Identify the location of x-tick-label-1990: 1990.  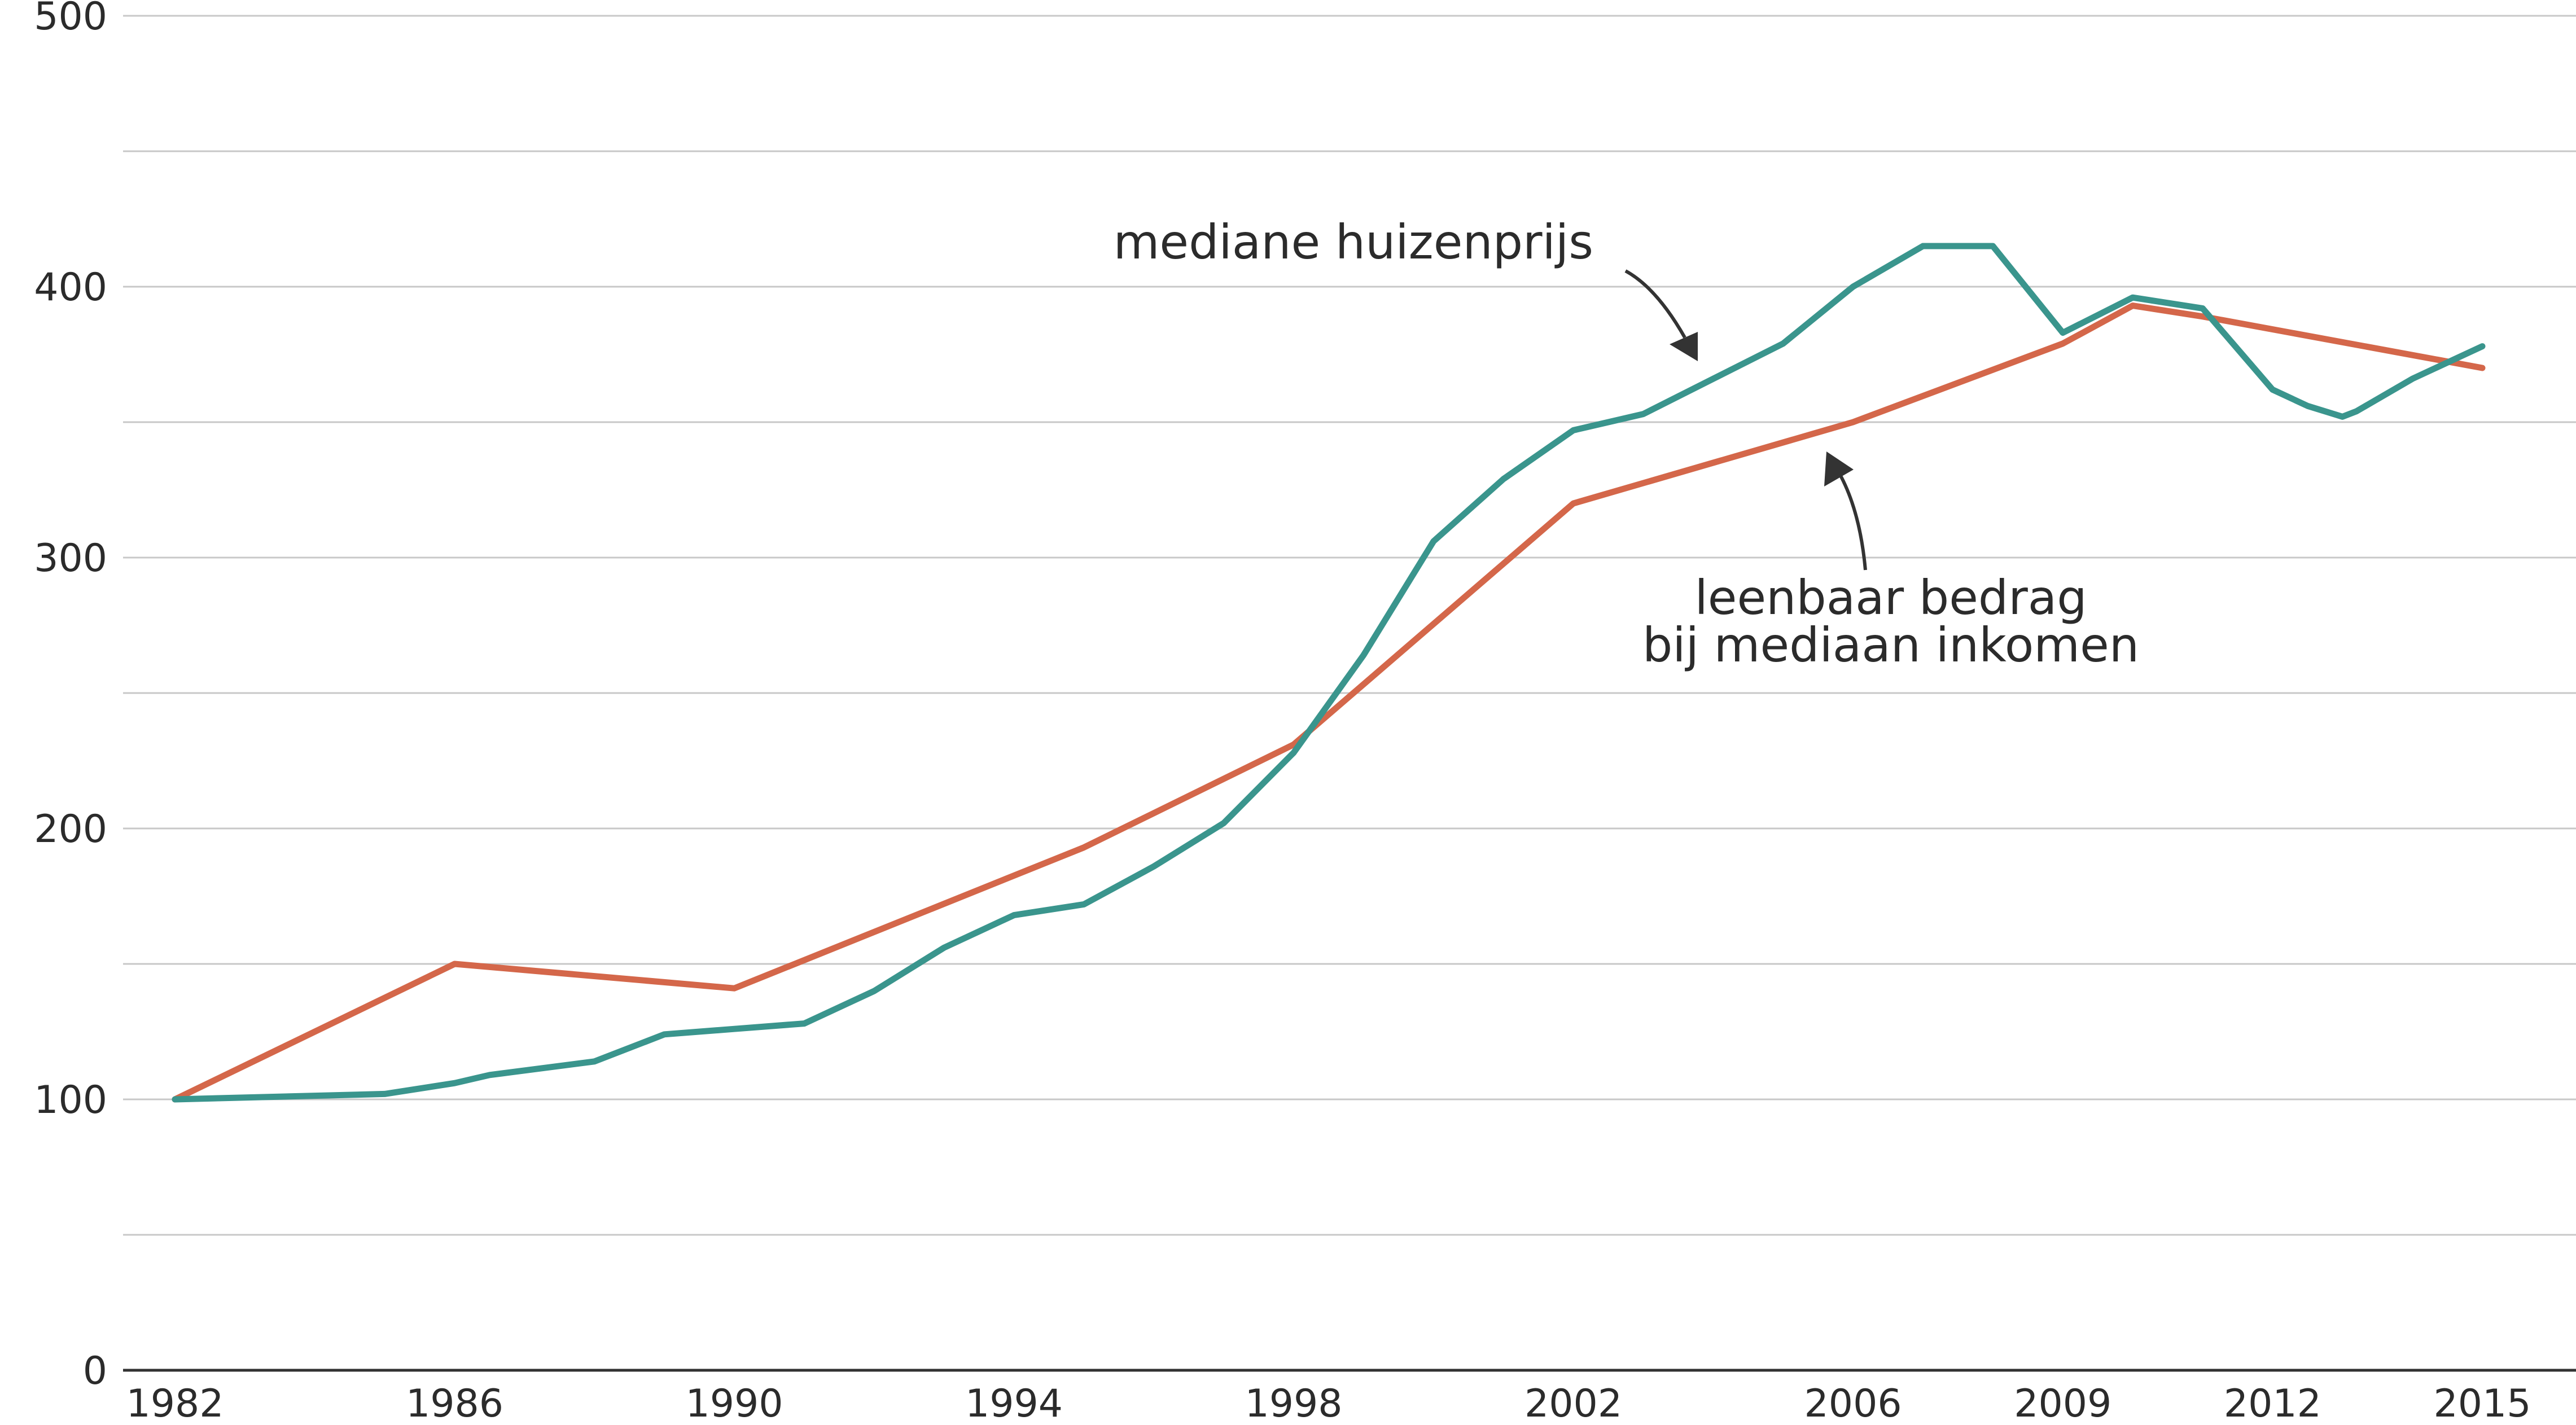
(734, 1403).